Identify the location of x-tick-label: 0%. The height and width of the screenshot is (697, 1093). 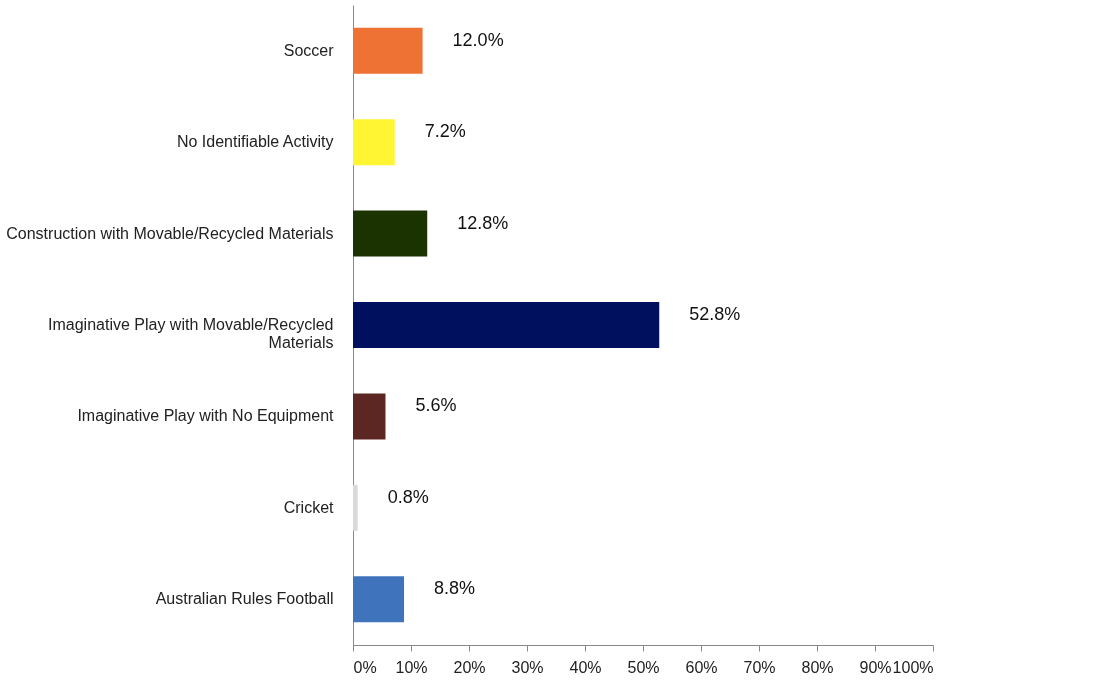
(365, 667).